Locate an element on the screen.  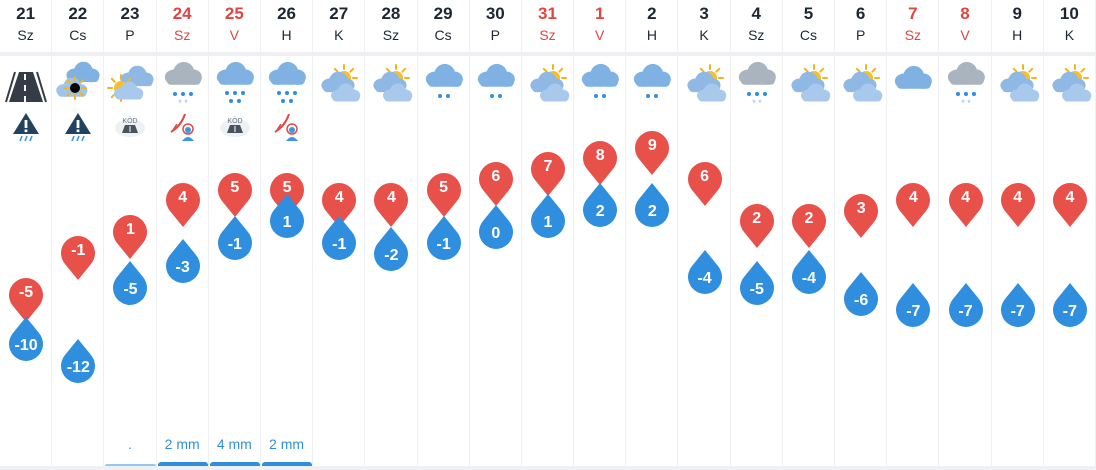
min-temp-value: 1 is located at coordinates (548, 222).